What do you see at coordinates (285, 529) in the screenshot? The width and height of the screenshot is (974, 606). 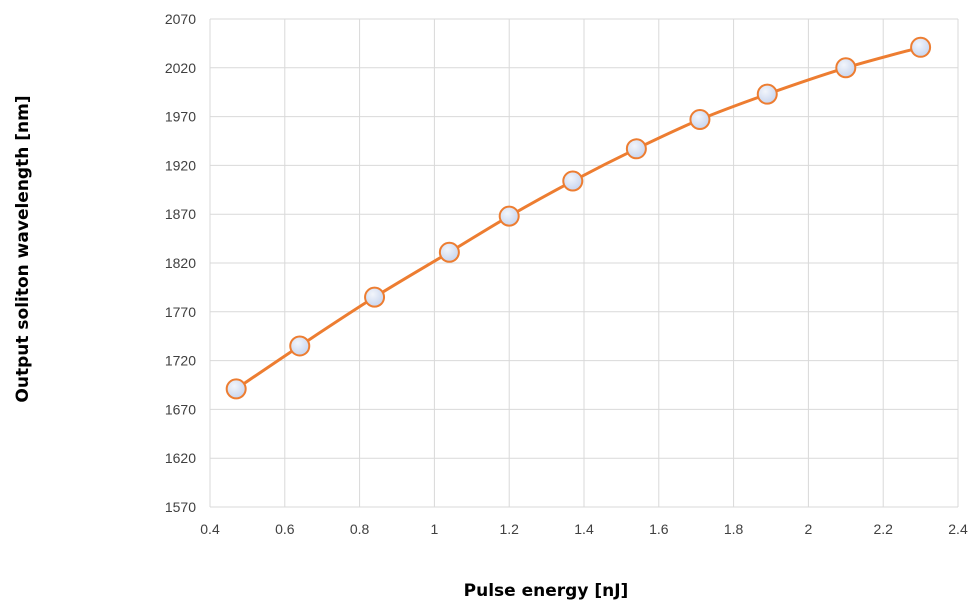 I see `x-tick-label: 0.6` at bounding box center [285, 529].